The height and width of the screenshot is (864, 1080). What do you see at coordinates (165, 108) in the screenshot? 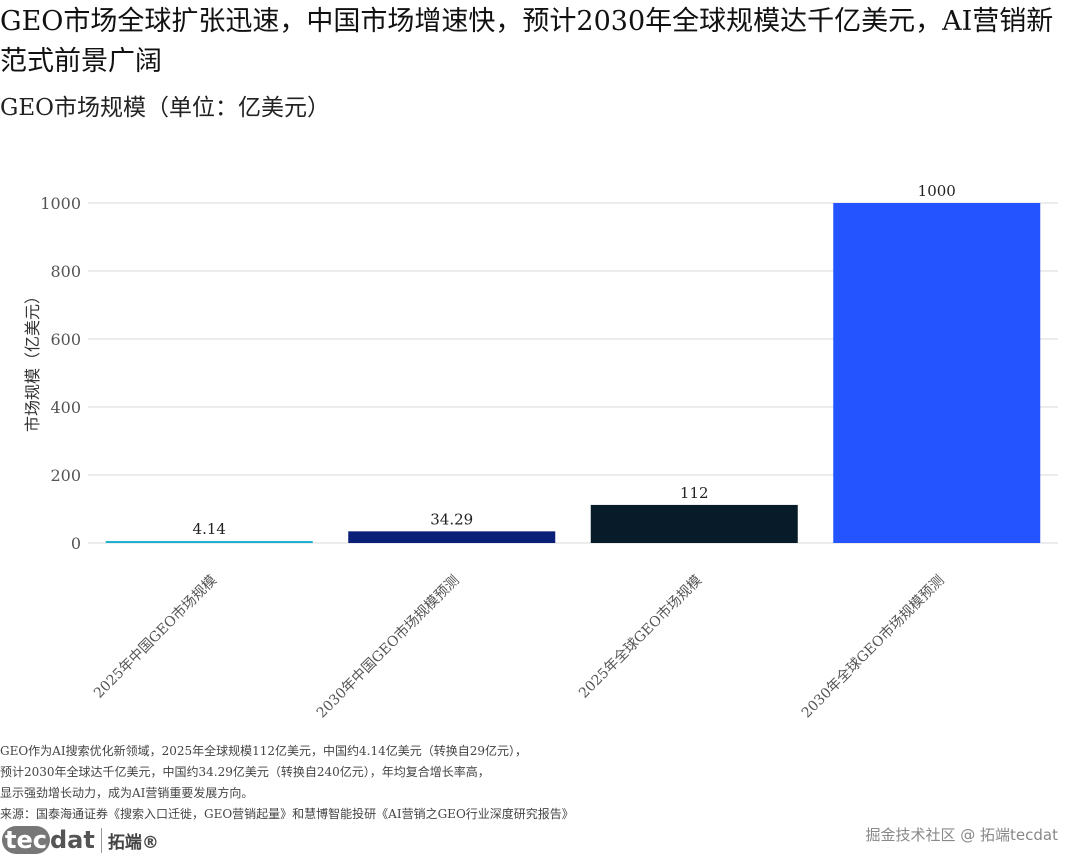
I see `chart-subtitle: GEO市场规模（单位：亿美元）` at bounding box center [165, 108].